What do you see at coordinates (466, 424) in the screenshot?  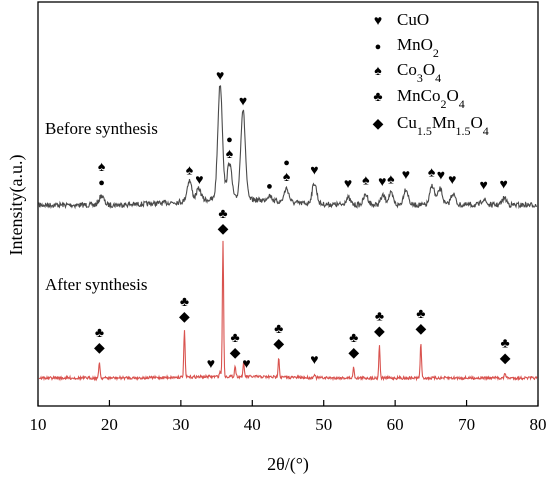 I see `x-tick-label: 70` at bounding box center [466, 424].